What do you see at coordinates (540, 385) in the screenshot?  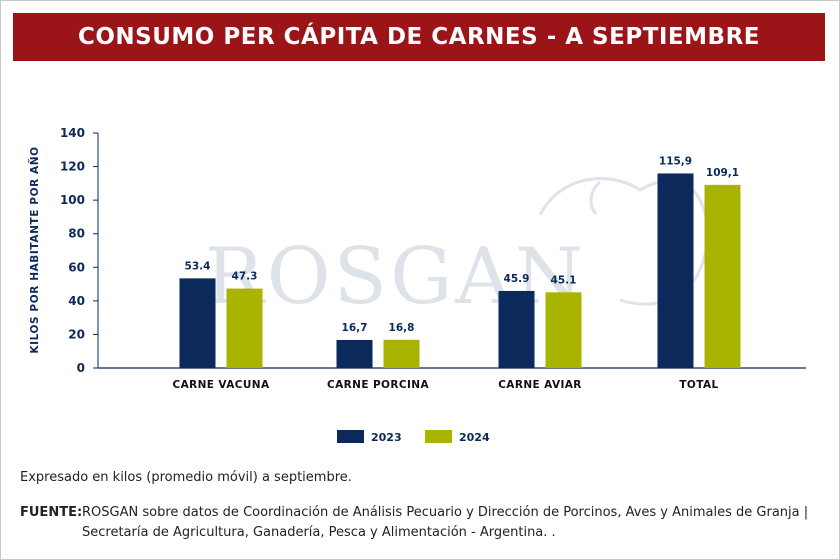 I see `x-tick-label: CARNE AVIAR` at bounding box center [540, 385].